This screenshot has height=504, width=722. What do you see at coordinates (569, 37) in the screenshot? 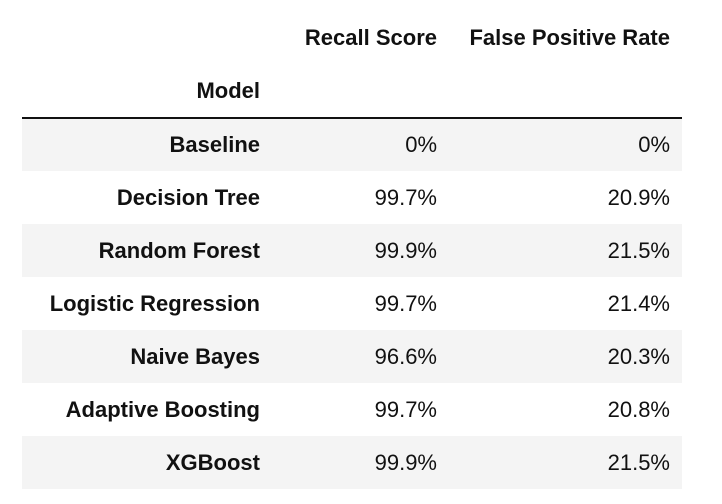
I see `header-false-positive-rate: False Positive Rate` at bounding box center [569, 37].